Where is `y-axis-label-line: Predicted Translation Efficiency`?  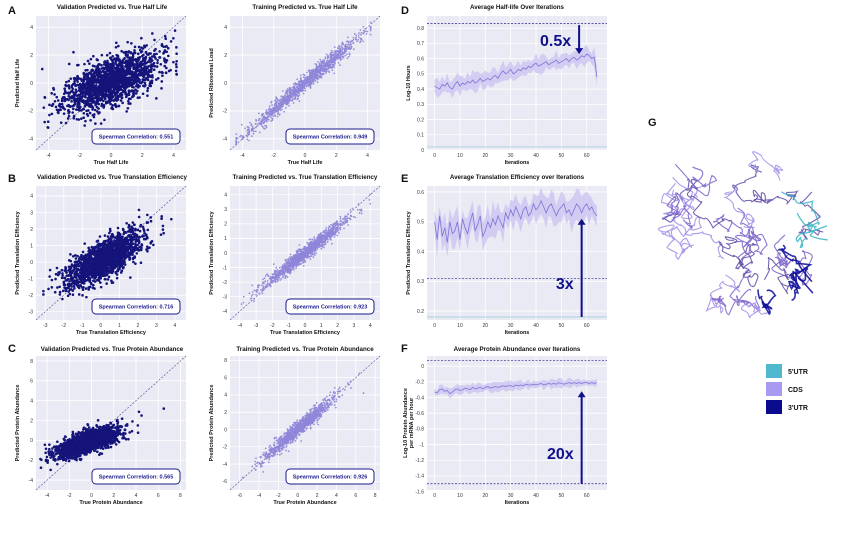
y-axis-label-line: Predicted Translation Efficiency is located at coordinates (18, 252).